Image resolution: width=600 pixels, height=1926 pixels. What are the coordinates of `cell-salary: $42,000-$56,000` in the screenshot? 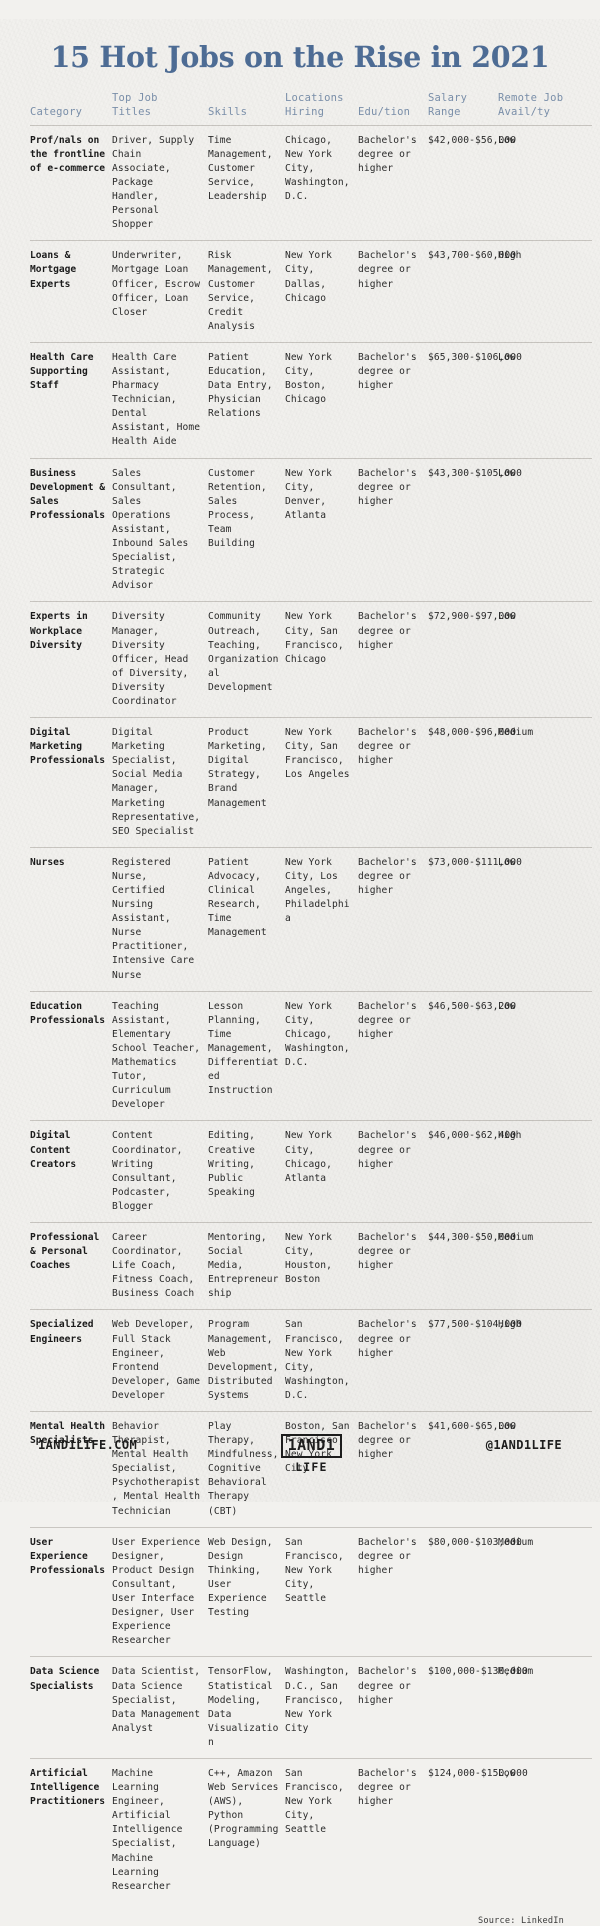 It's located at (472, 140).